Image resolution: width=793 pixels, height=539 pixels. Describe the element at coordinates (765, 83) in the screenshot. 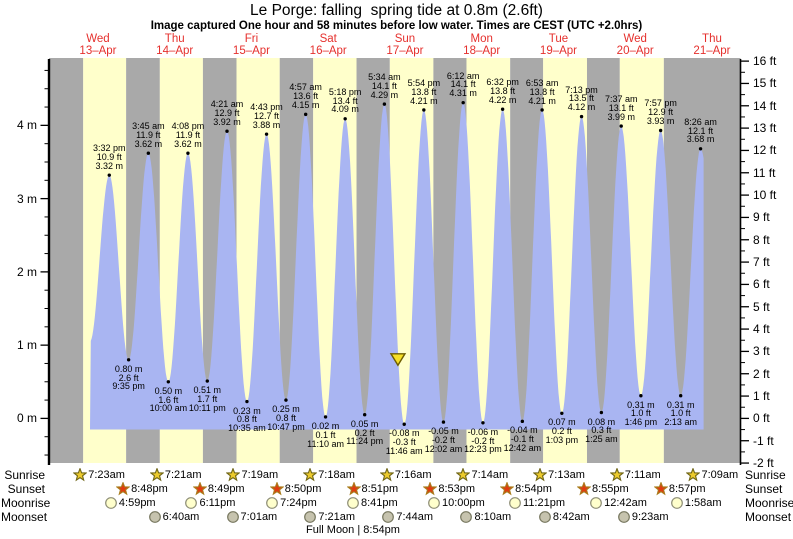

I see `right-axis-label: 15 ft` at that location.